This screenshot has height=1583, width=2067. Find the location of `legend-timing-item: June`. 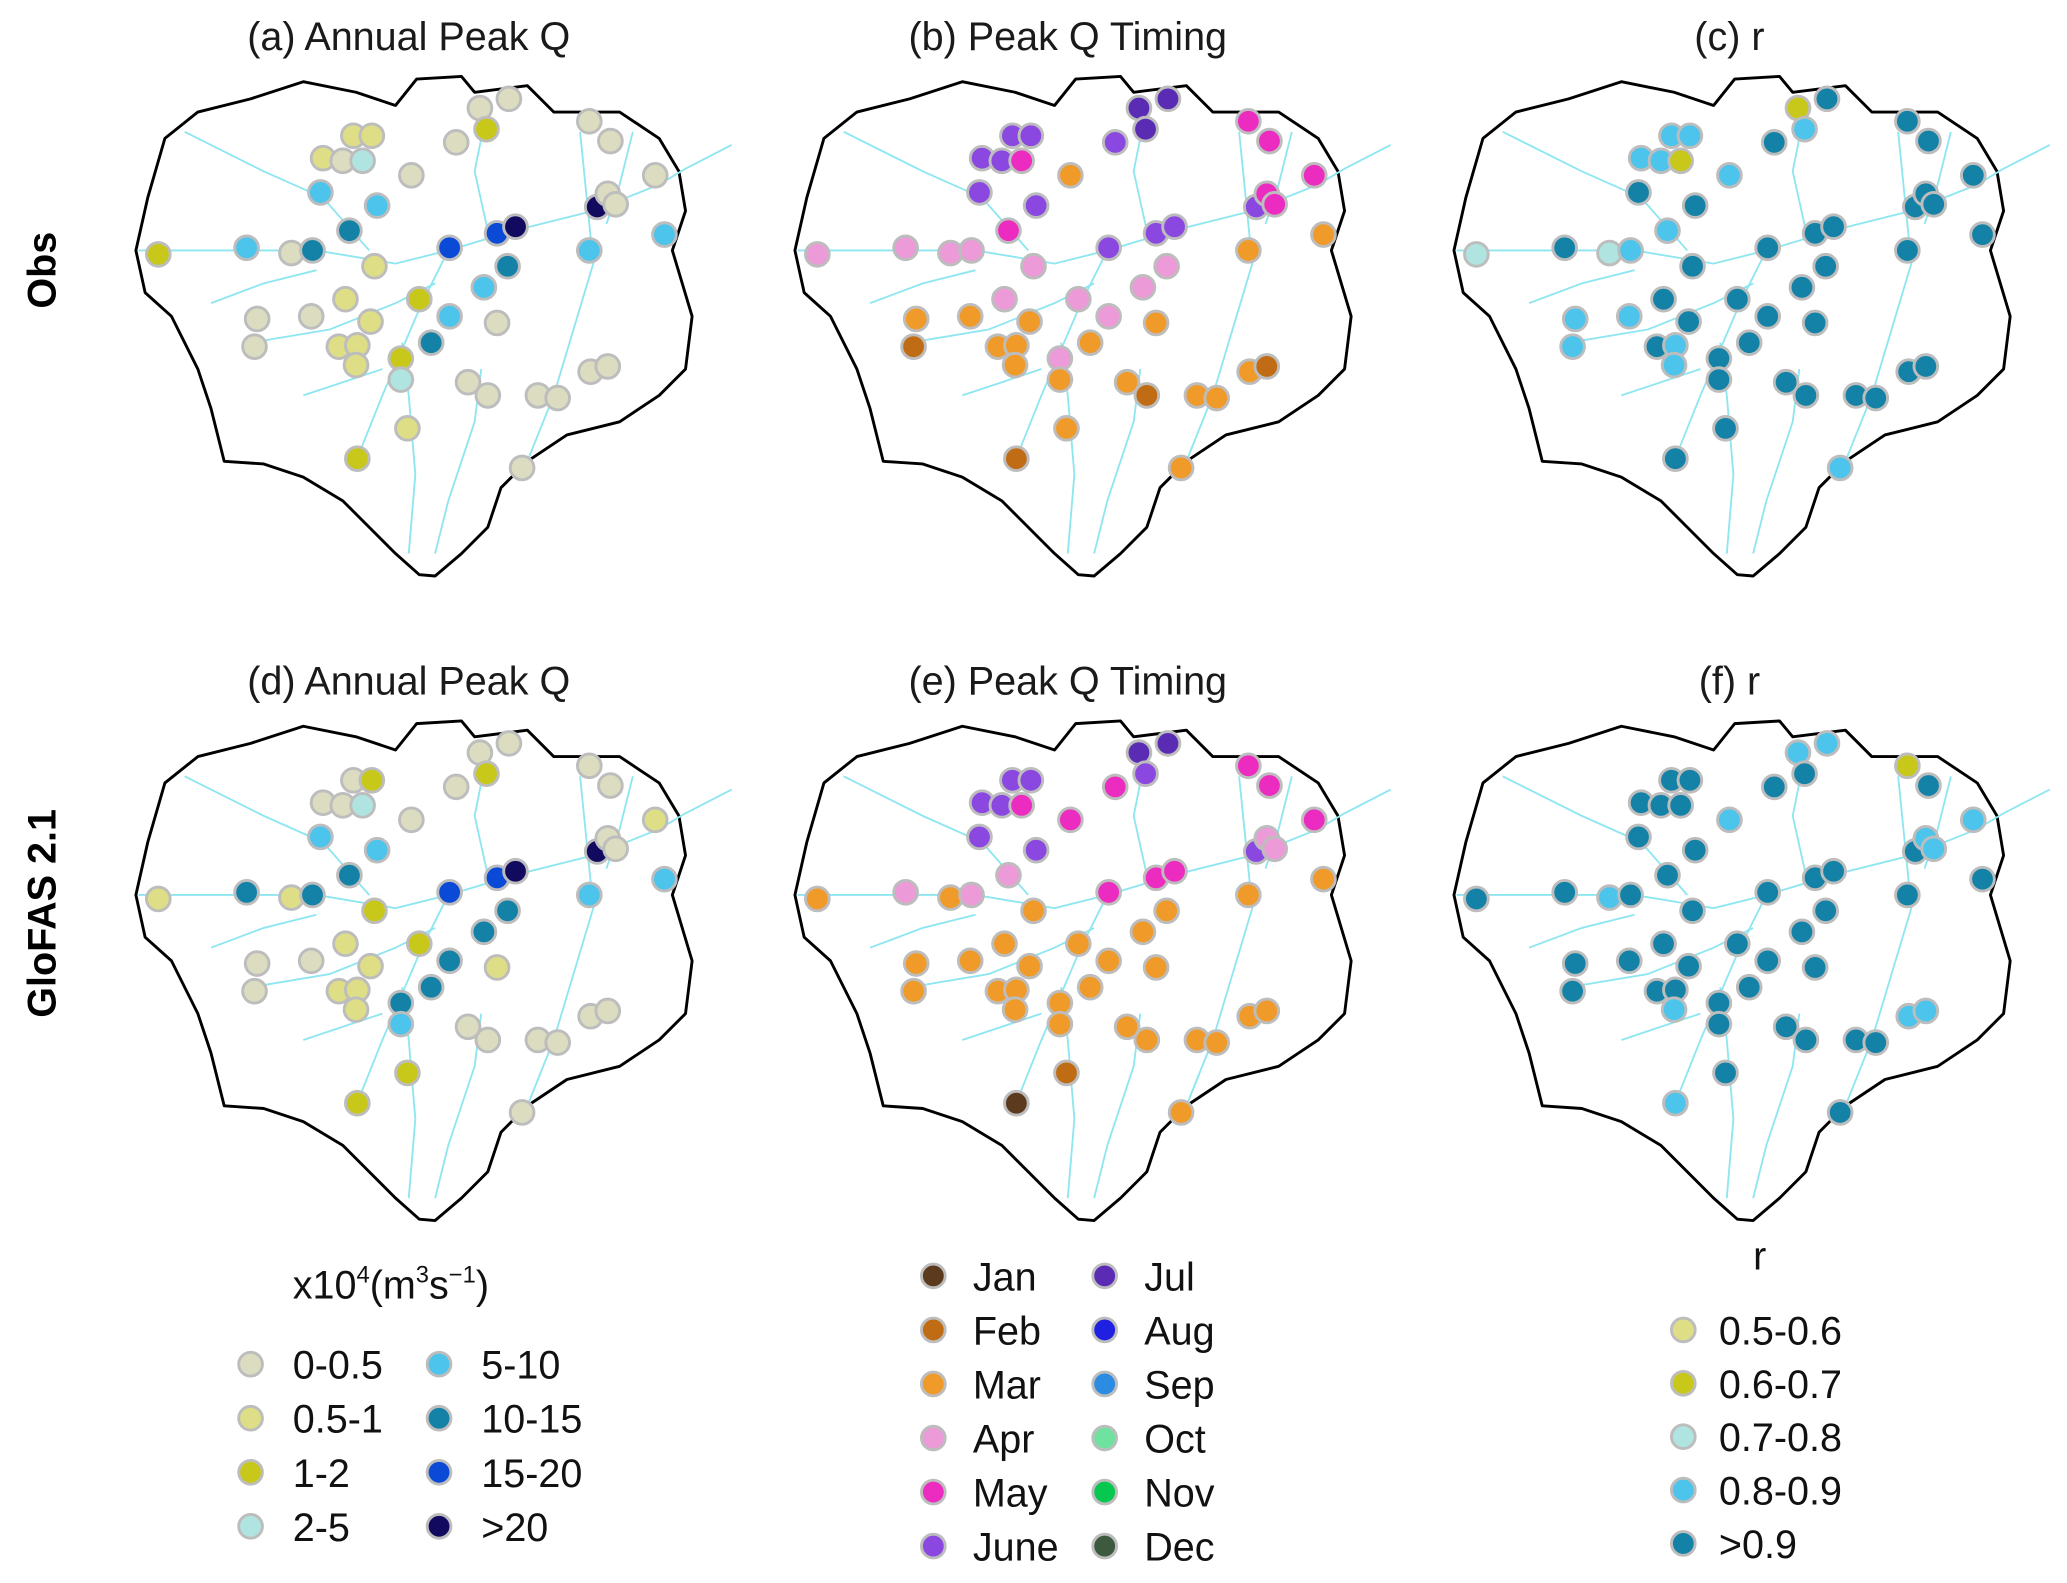

legend-timing-item: June is located at coordinates (989, 1548).